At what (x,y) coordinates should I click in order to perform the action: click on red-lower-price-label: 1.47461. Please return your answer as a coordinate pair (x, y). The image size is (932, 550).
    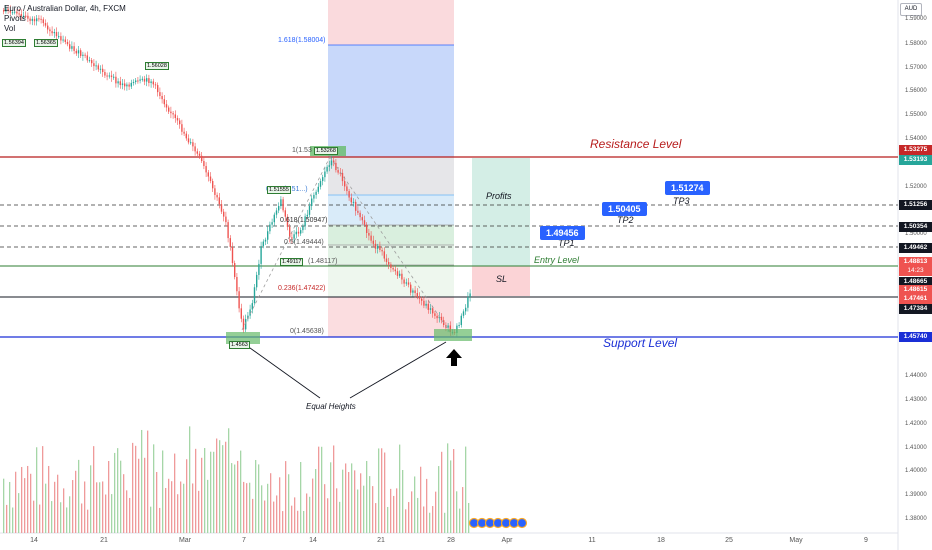
    Looking at the image, I should click on (915, 299).